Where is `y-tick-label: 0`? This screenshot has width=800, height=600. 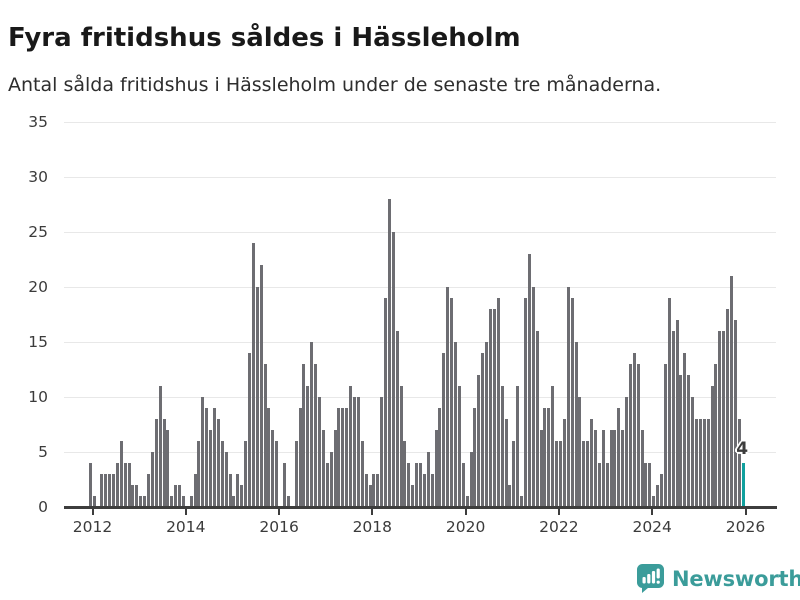 y-tick-label: 0 is located at coordinates (43, 507).